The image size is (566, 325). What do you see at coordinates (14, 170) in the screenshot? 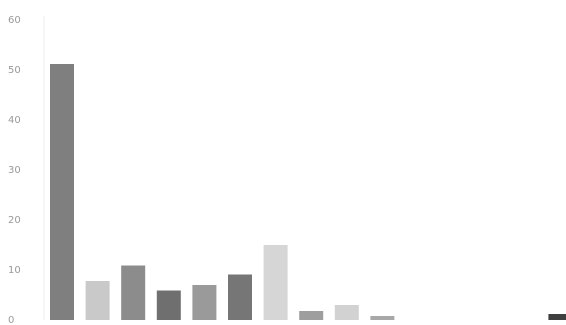
I see `y-tick-label: 30` at bounding box center [14, 170].